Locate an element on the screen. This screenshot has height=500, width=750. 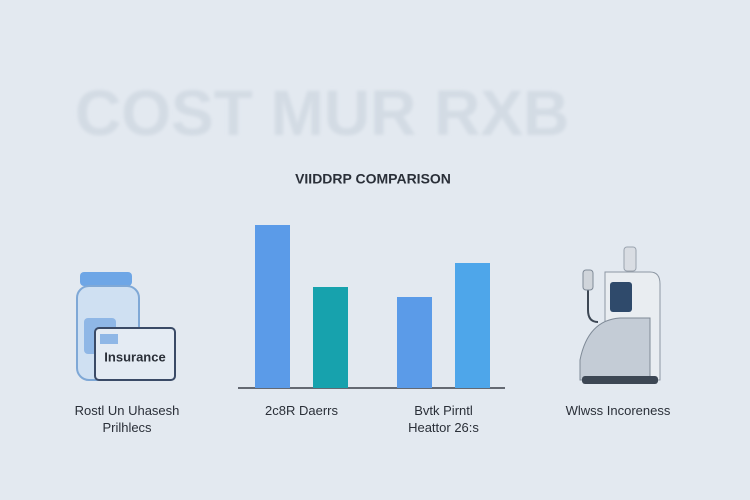
x-tick-label: Bvtk Pirntl Heattor 26:s is located at coordinates (443, 419).